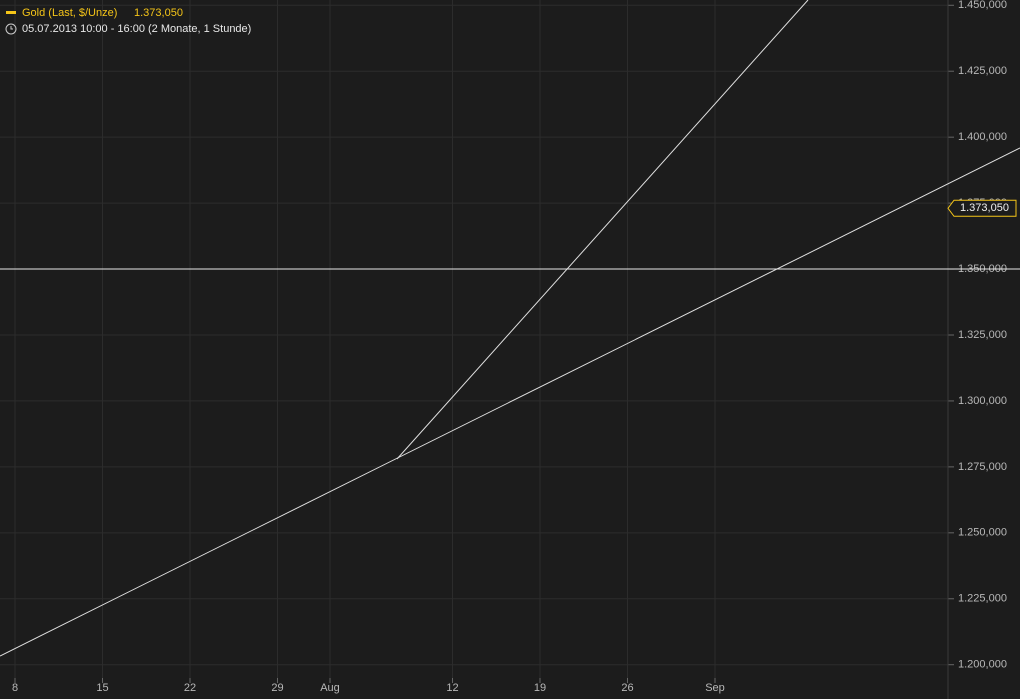 The width and height of the screenshot is (1020, 699). Describe the element at coordinates (102, 688) in the screenshot. I see `x-tick-label: 15` at that location.